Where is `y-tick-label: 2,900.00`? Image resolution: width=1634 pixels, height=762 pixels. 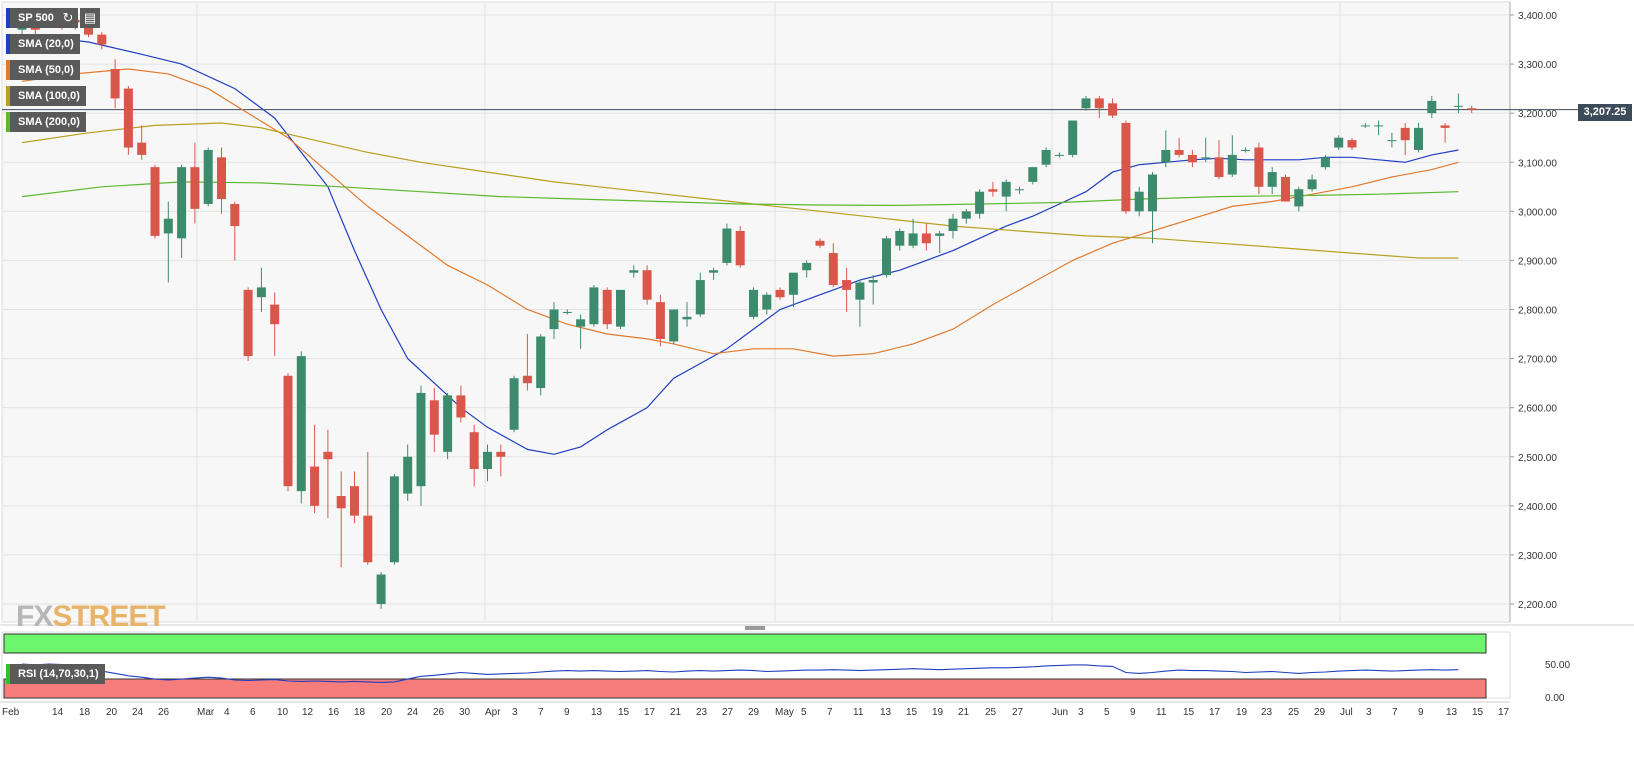 y-tick-label: 2,900.00 is located at coordinates (1537, 261).